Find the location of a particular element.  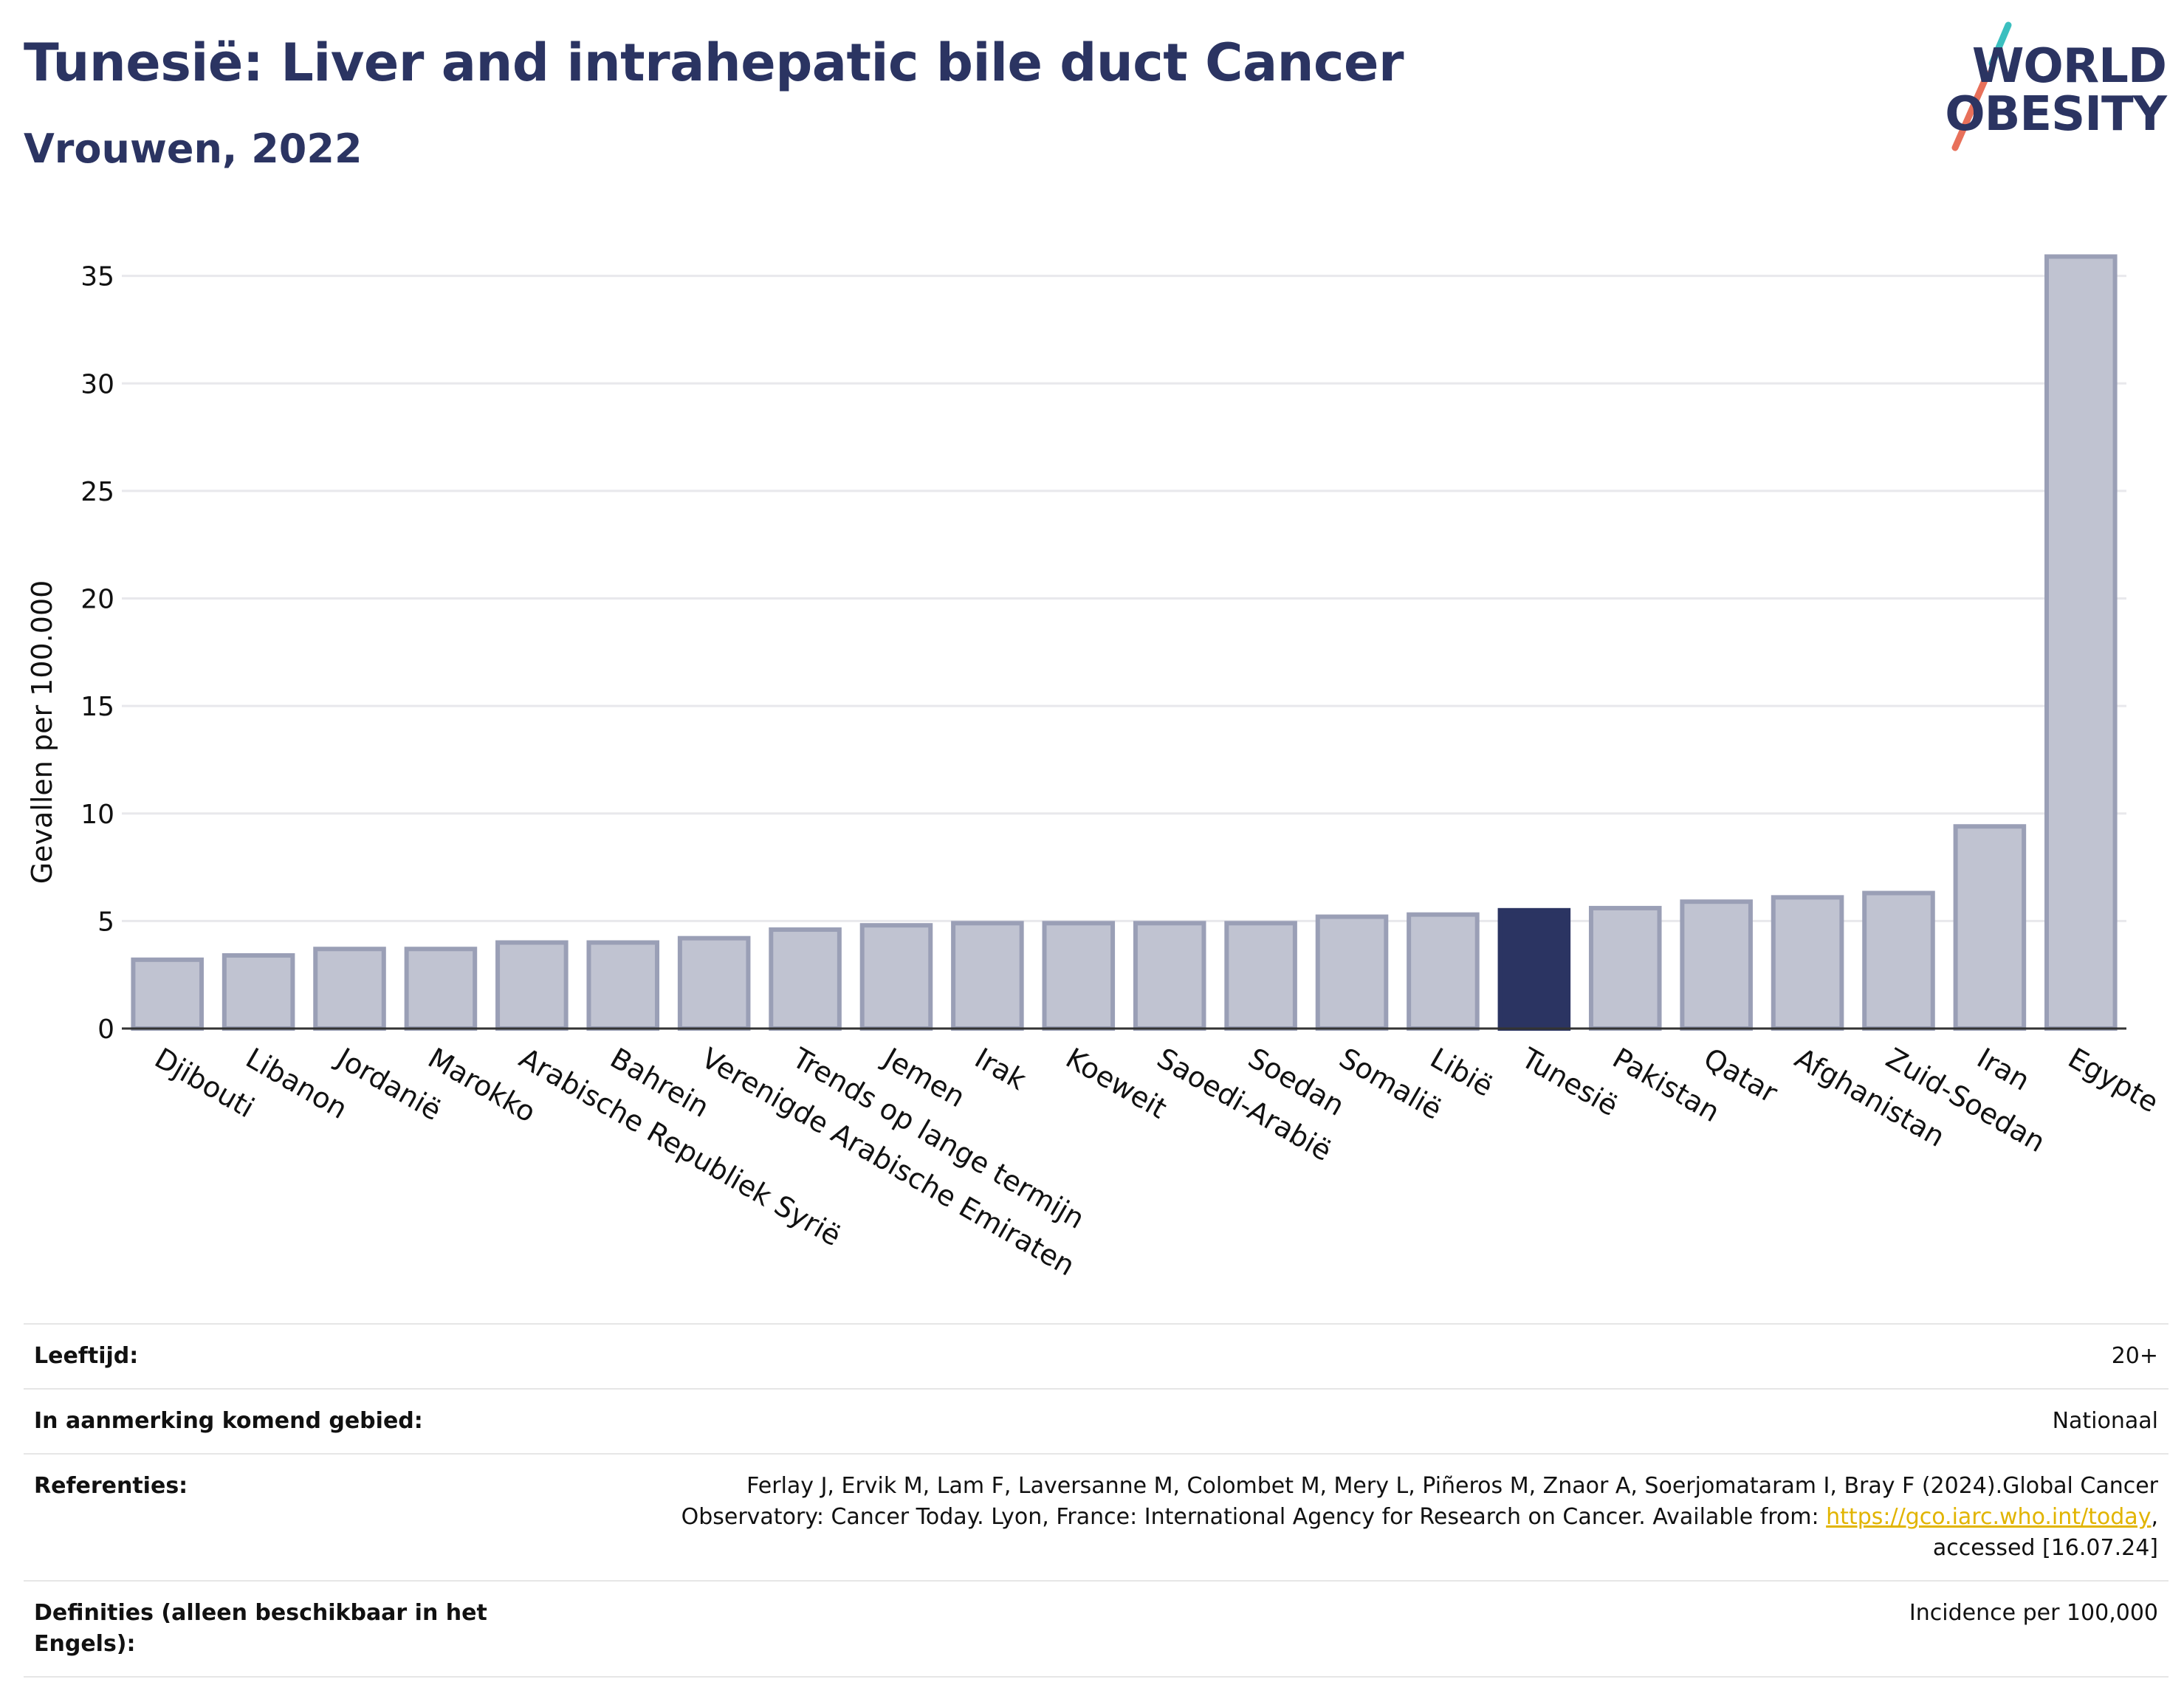

world-obesity-logo: WORLD OBESITY is located at coordinates (2046, 87).